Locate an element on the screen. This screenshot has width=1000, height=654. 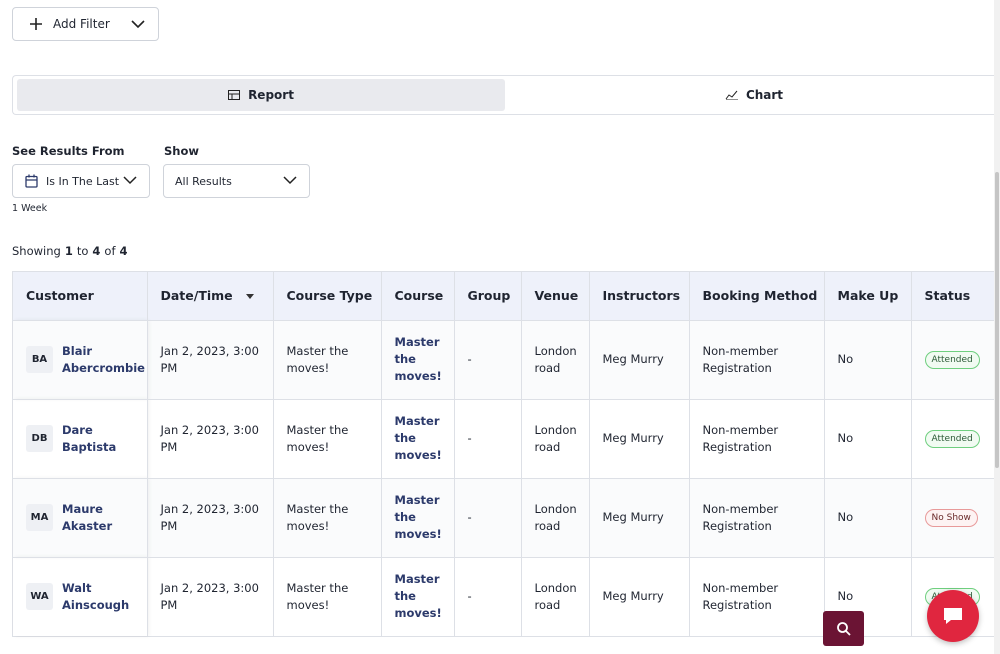
select-value: Is In The Last is located at coordinates (83, 181).